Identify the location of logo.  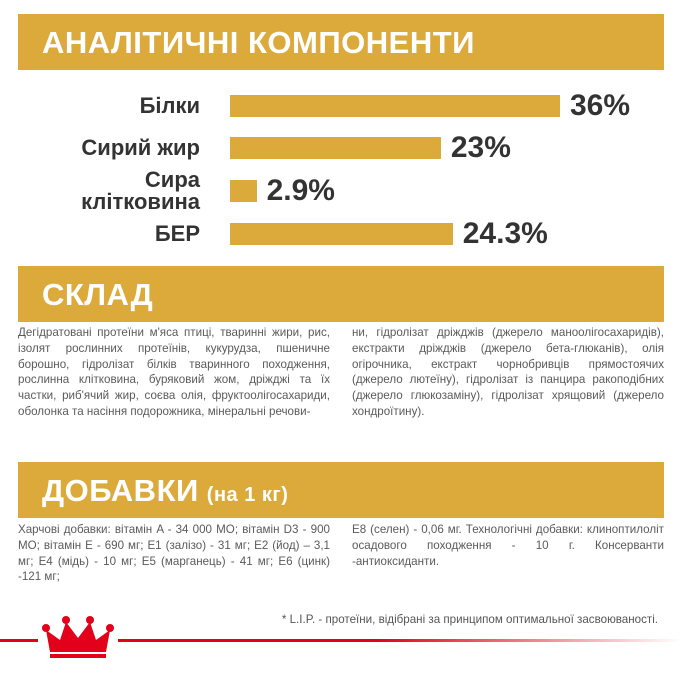
(78, 636).